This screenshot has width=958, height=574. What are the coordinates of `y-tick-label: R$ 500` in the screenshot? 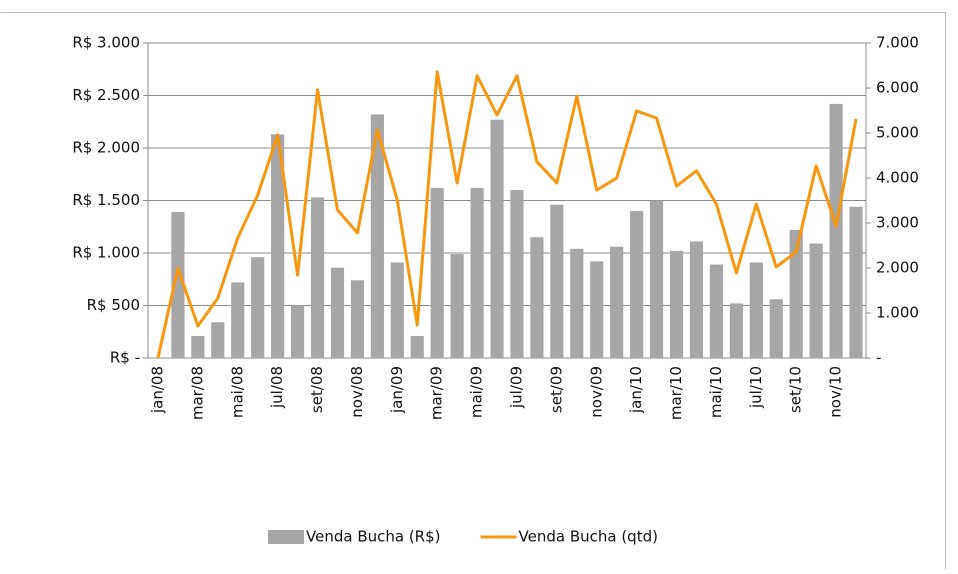 It's located at (113, 305).